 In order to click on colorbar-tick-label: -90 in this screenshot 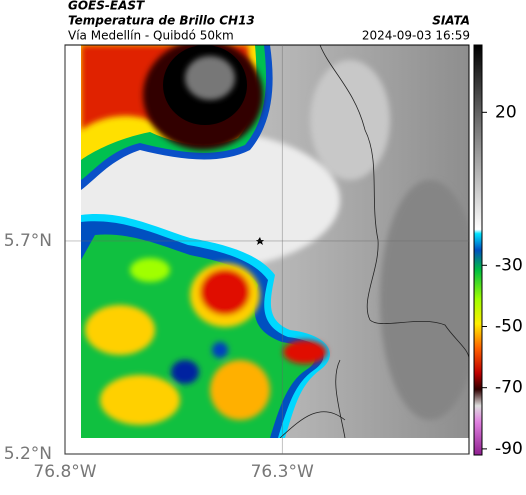, I will do `click(509, 449)`.